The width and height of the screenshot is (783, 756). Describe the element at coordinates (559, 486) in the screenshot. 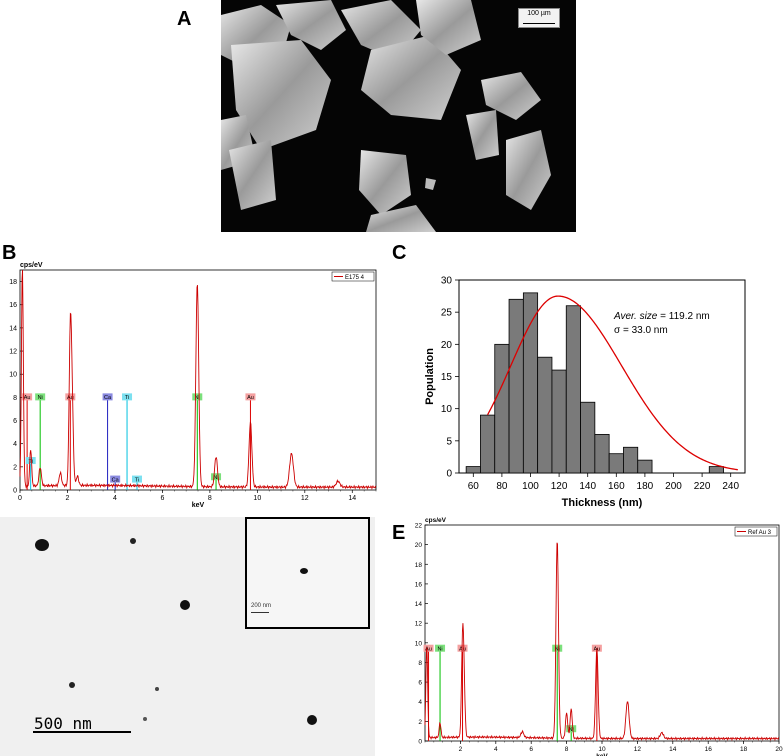

I see `x-tick-label: 120` at that location.